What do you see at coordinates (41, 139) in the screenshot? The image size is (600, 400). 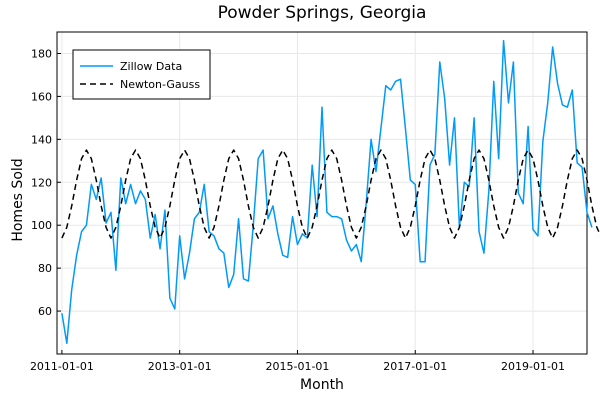 I see `y-tick-label: 140` at bounding box center [41, 139].